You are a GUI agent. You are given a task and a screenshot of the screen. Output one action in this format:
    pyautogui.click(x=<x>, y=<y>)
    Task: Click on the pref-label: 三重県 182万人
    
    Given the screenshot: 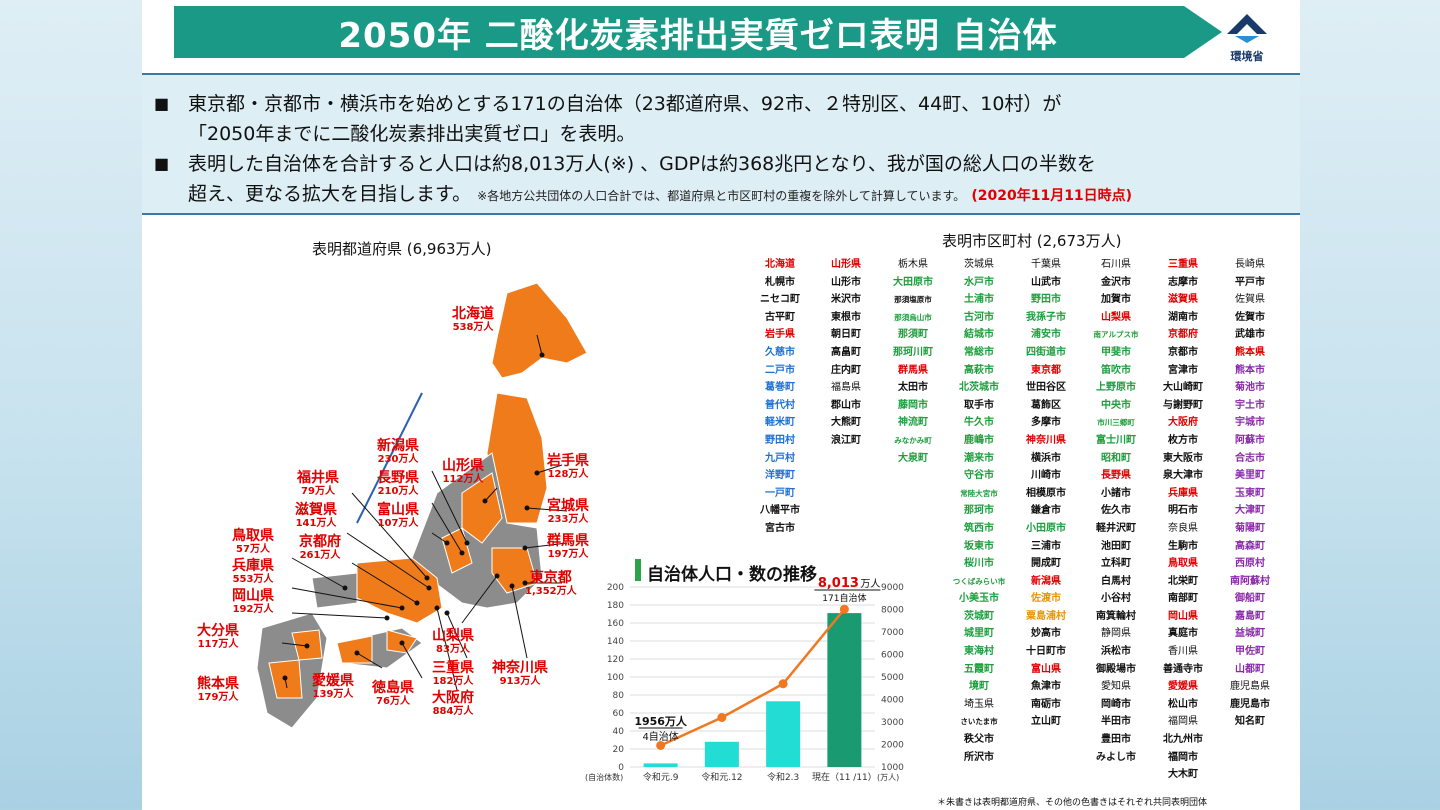 What is the action you would take?
    pyautogui.click(x=453, y=674)
    